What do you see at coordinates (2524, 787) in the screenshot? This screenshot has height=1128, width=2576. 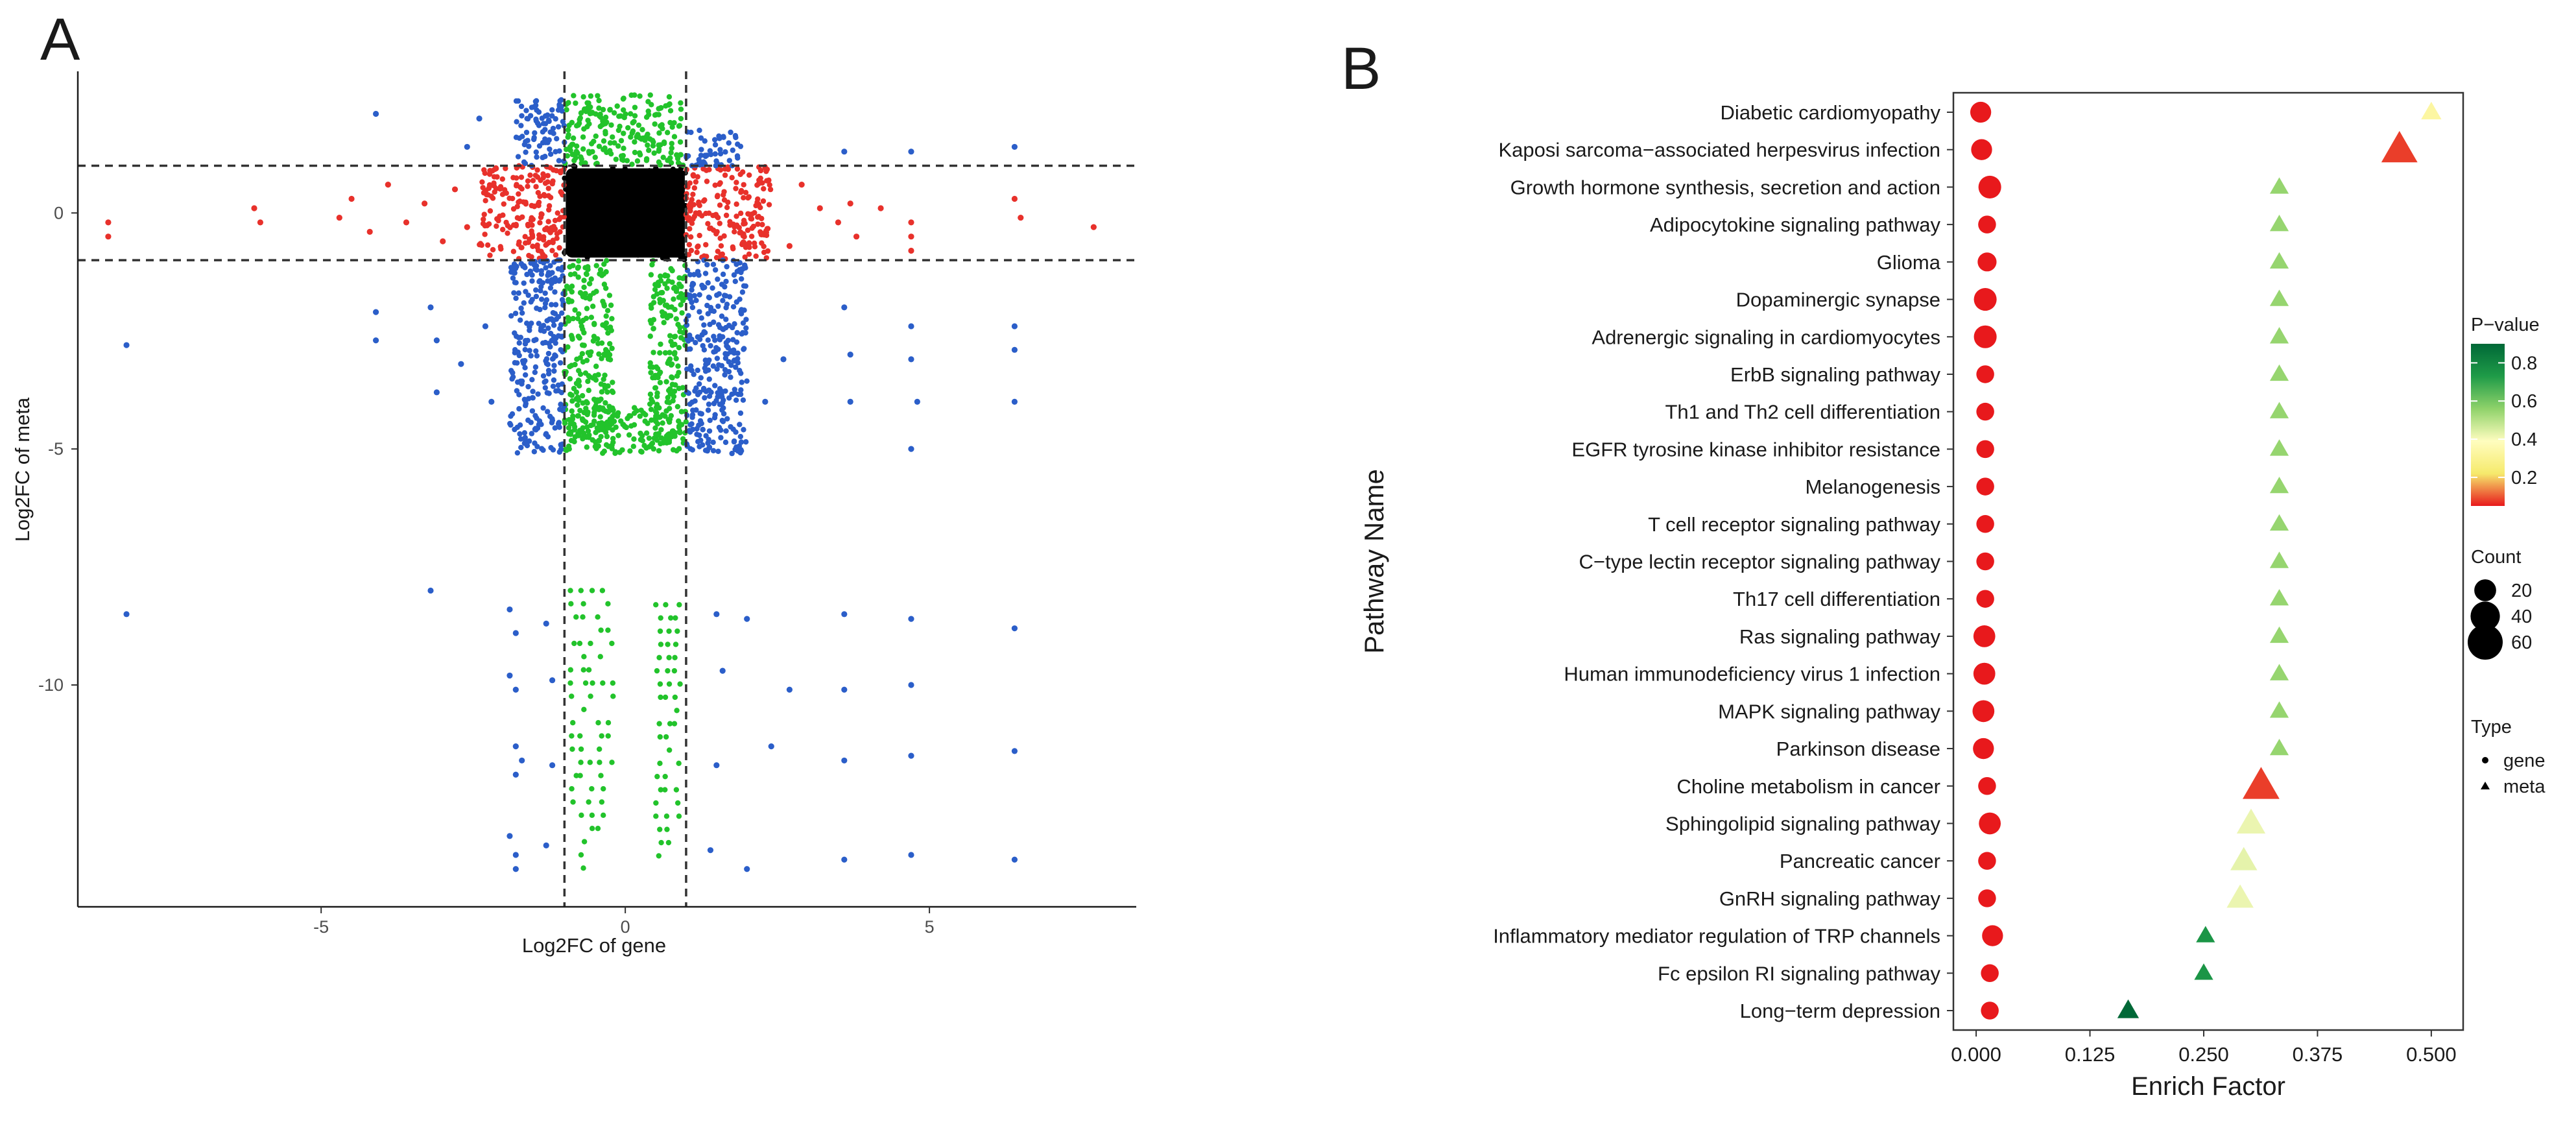 I see `type-legend-label: meta` at bounding box center [2524, 787].